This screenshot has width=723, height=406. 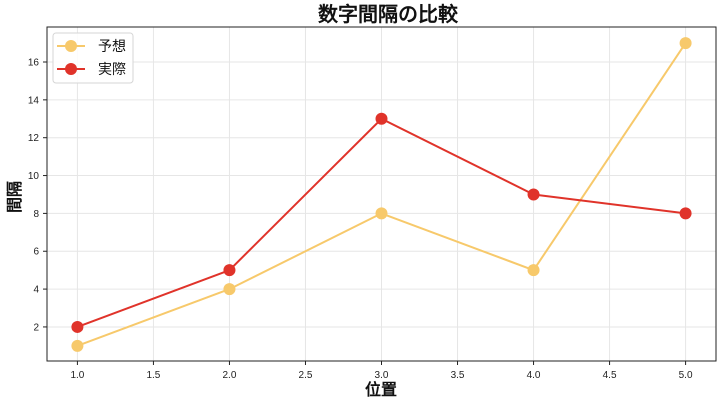 What do you see at coordinates (34, 100) in the screenshot?
I see `y-tick-label: 14` at bounding box center [34, 100].